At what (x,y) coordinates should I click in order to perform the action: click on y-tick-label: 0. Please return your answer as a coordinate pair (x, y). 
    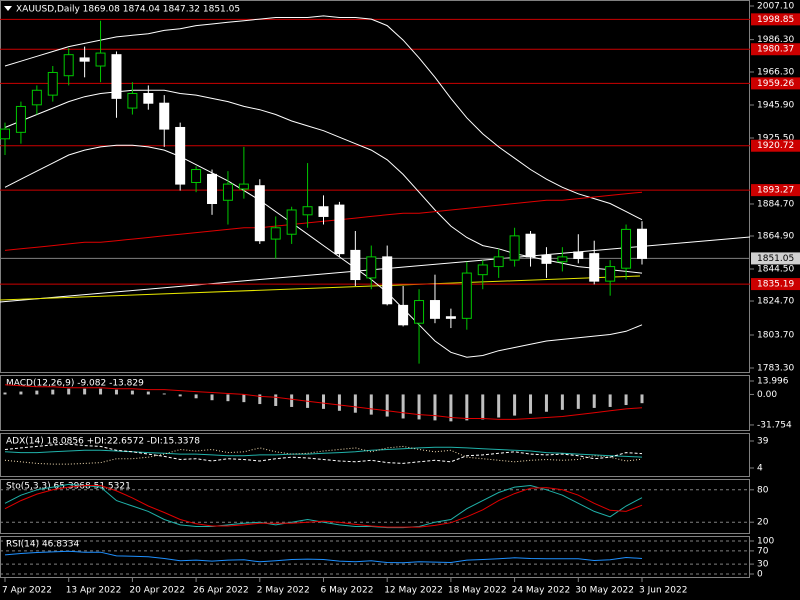
    Looking at the image, I should click on (760, 575).